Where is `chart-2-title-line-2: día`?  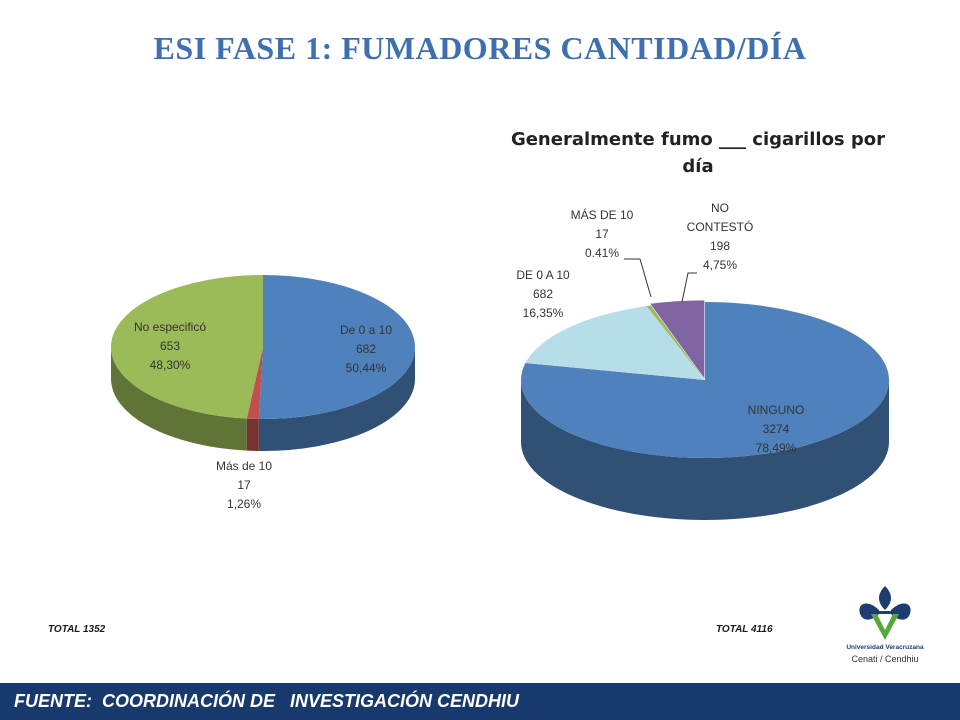 chart-2-title-line-2: día is located at coordinates (697, 166).